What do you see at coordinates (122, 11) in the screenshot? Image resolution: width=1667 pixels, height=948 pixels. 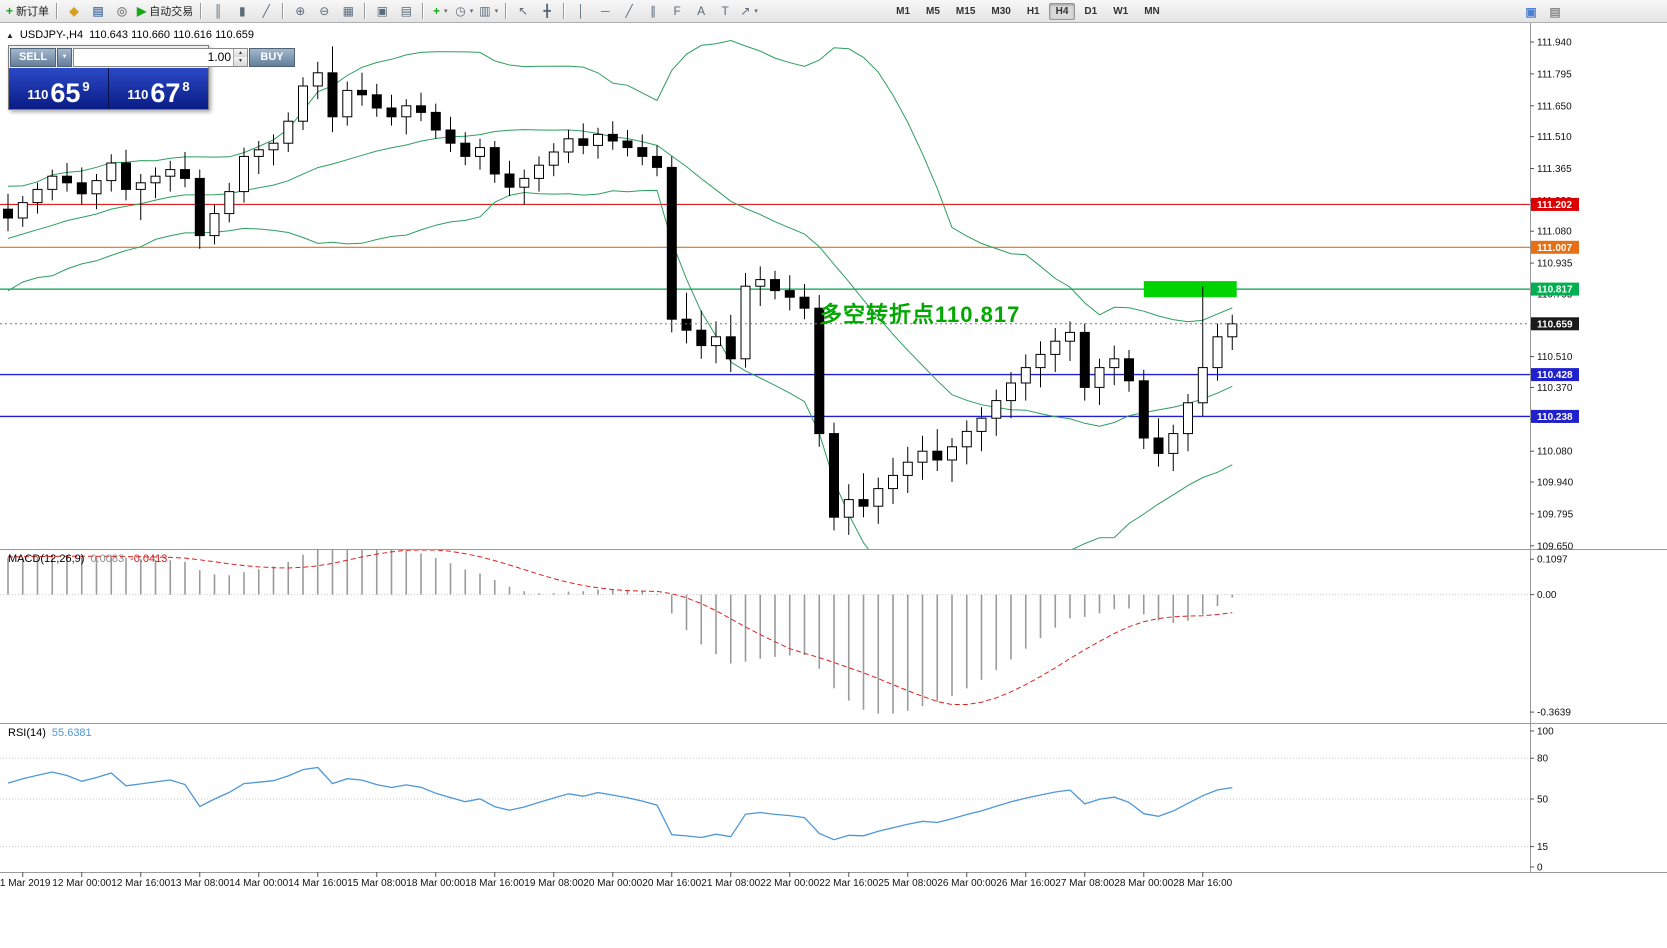 I see `strategy-tester-icon: ◎` at bounding box center [122, 11].